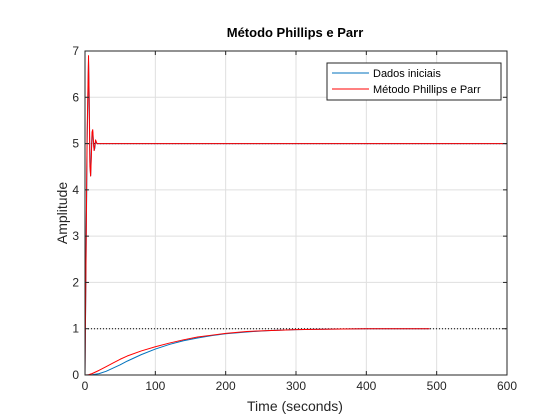 This screenshot has width=560, height=420. I want to click on x-tick-label: 600, so click(507, 386).